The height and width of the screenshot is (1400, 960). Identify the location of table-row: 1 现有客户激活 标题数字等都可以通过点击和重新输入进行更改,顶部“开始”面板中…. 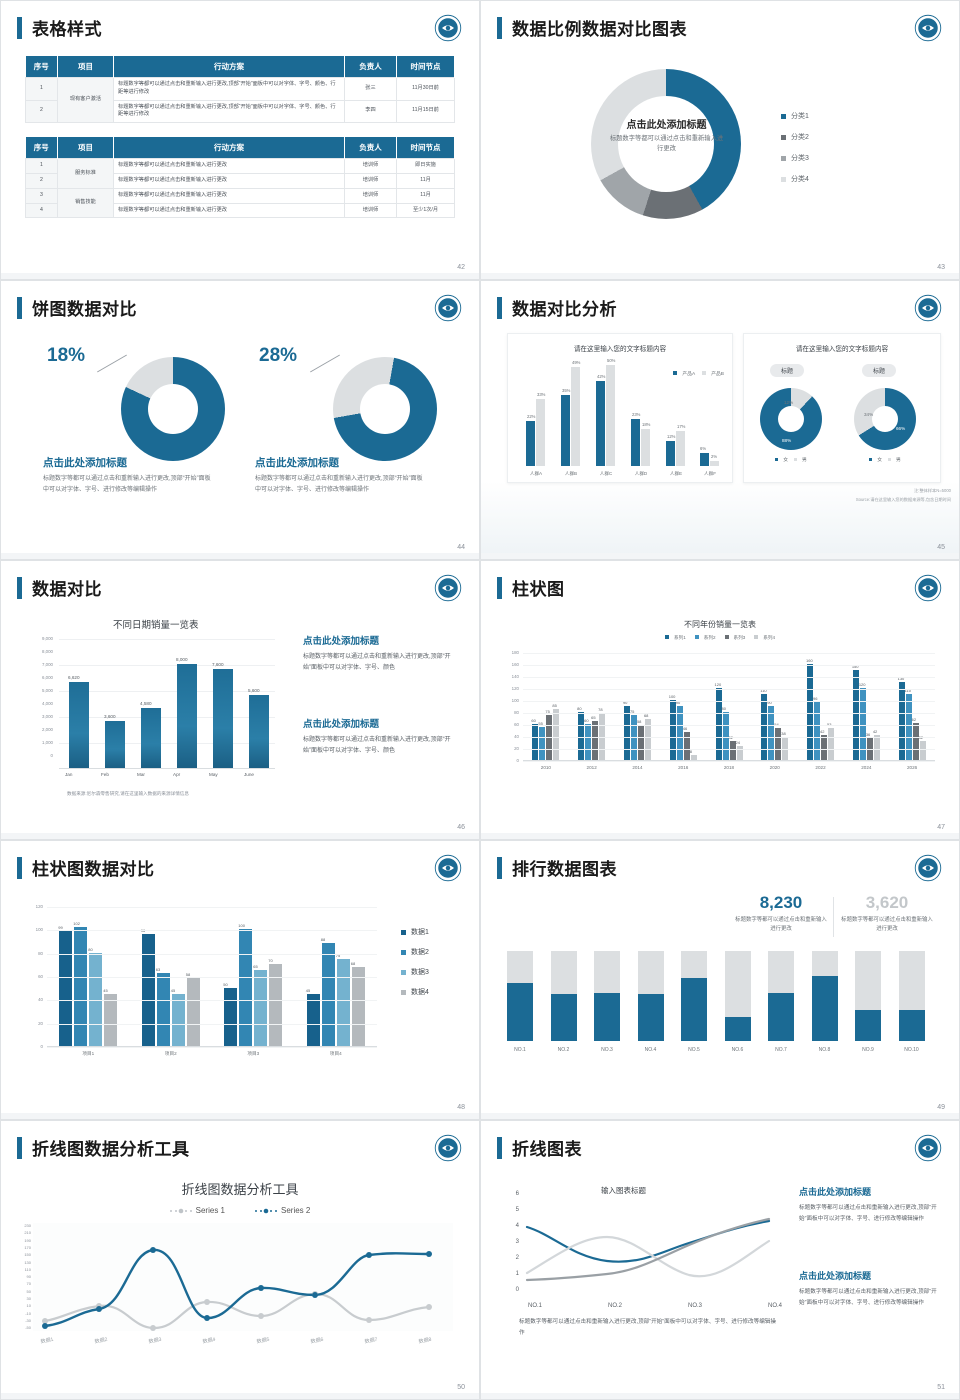
(240, 100).